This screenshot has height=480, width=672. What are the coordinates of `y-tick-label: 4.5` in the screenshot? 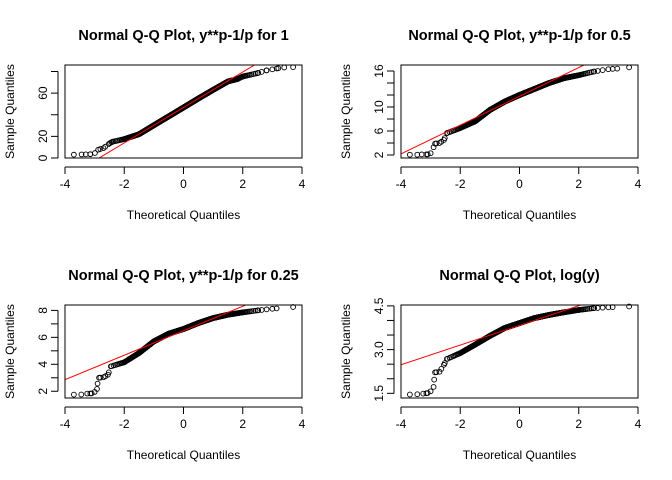 It's located at (379, 305).